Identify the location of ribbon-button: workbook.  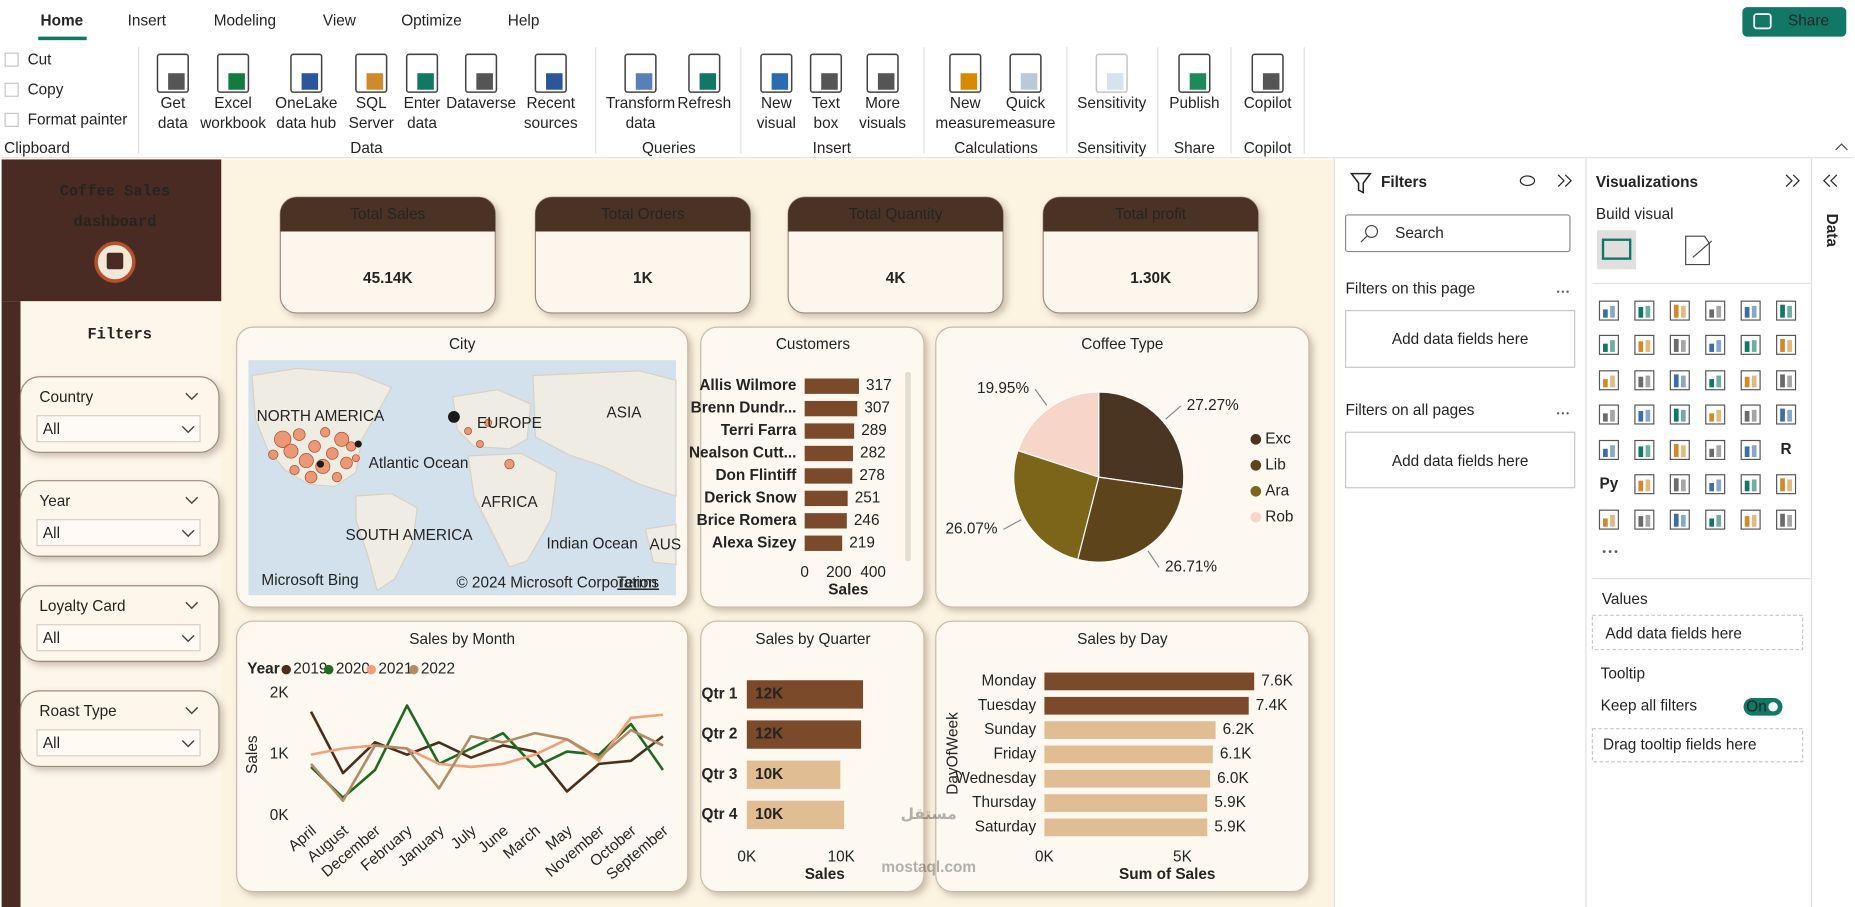
(232, 123).